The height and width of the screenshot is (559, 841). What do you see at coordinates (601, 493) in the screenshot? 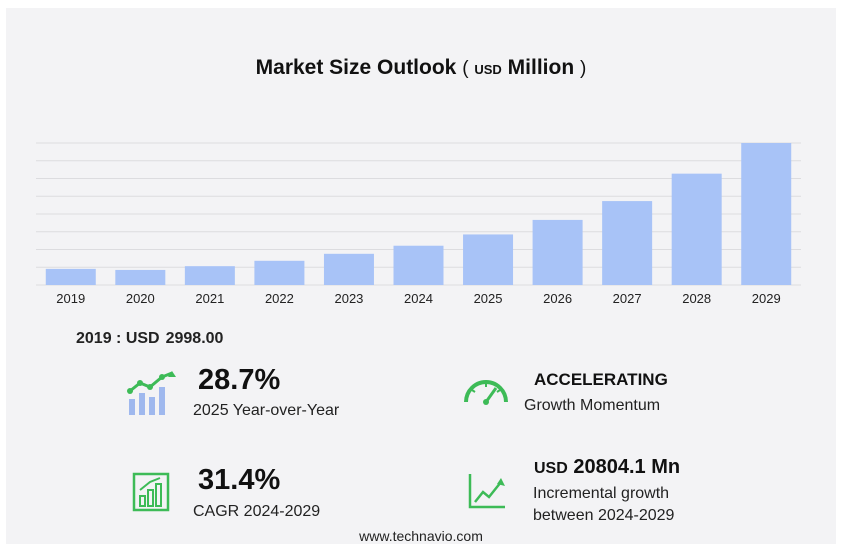
I see `incremental-caption-1: Incremental growth` at bounding box center [601, 493].